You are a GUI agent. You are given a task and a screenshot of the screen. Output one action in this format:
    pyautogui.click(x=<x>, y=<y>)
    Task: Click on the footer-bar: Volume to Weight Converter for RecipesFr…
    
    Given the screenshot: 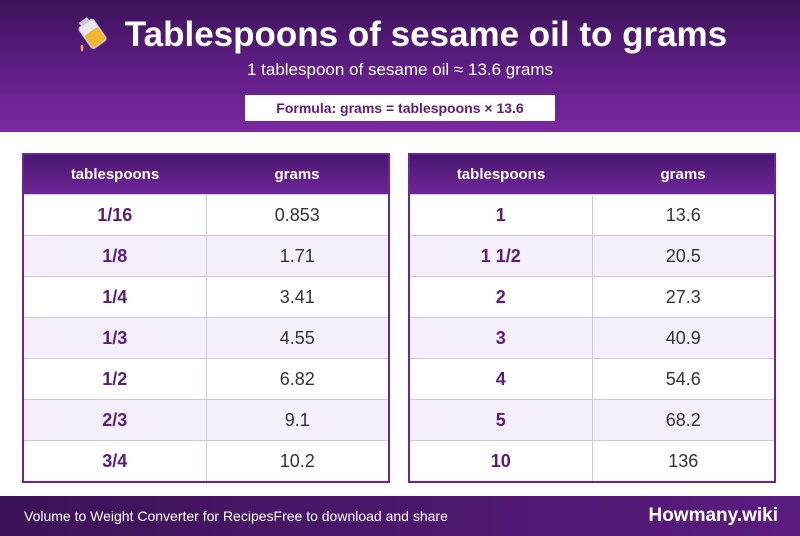 What is the action you would take?
    pyautogui.click(x=400, y=516)
    